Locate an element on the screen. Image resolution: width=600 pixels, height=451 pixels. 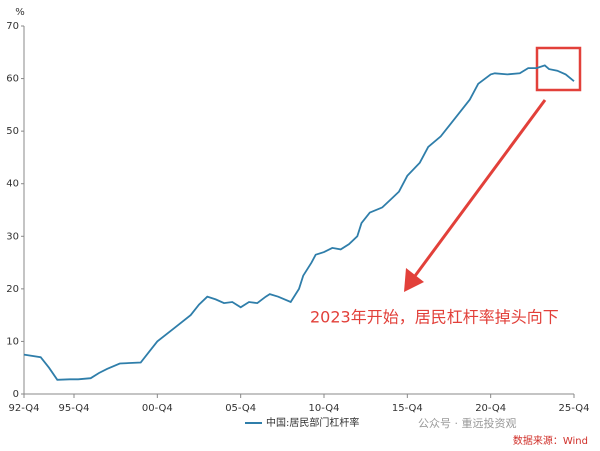
arrow-head is located at coordinates (414, 280).